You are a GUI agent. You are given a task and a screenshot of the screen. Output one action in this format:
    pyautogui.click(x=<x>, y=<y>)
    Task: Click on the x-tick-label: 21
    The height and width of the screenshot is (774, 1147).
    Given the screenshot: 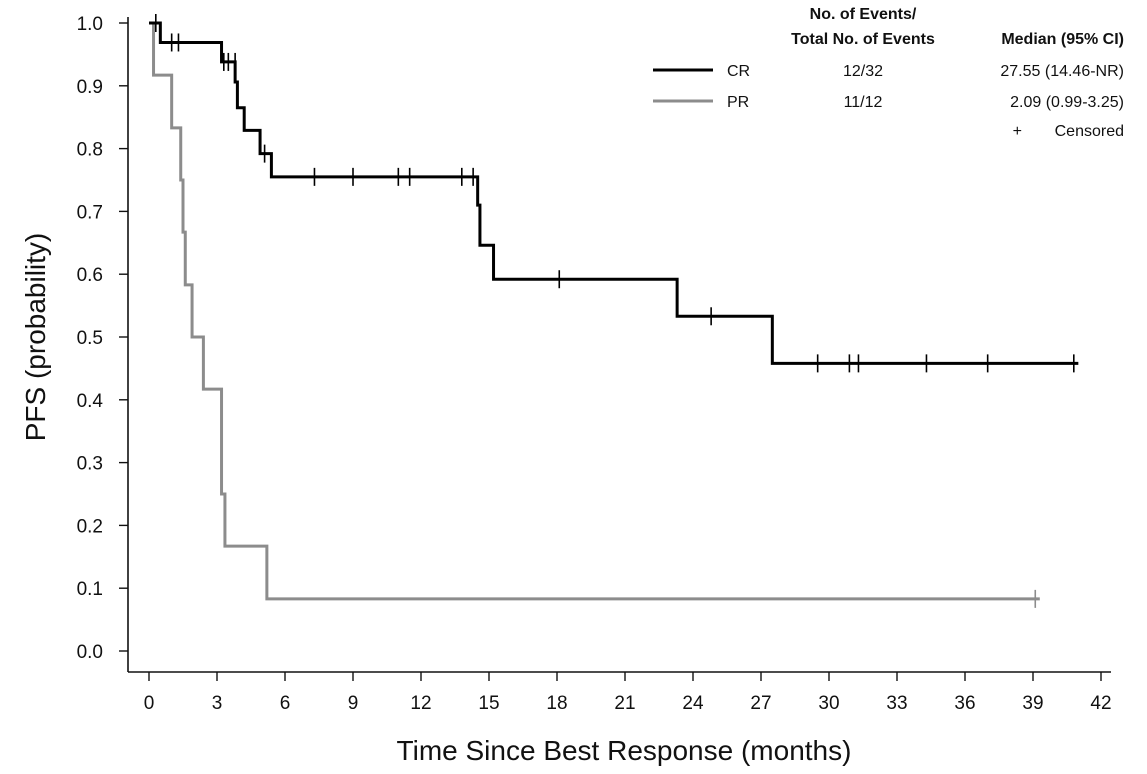 What is the action you would take?
    pyautogui.click(x=624, y=703)
    